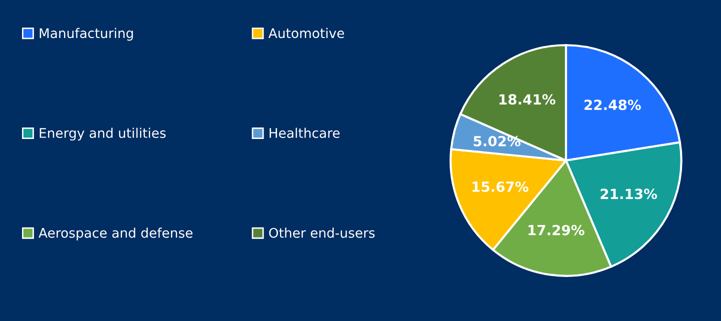 The height and width of the screenshot is (321, 721). Describe the element at coordinates (103, 134) in the screenshot. I see `legend-label: Energy and utilities` at that location.